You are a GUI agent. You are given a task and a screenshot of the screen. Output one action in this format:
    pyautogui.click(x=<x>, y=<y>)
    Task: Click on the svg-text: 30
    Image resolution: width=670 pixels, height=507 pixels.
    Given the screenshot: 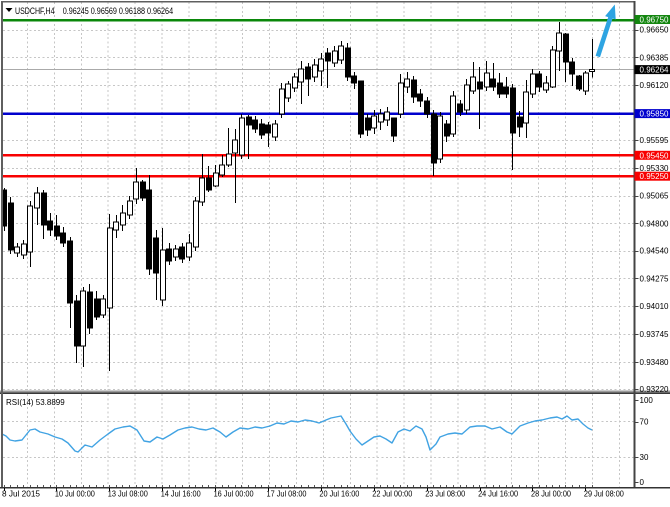 What is the action you would take?
    pyautogui.click(x=644, y=457)
    